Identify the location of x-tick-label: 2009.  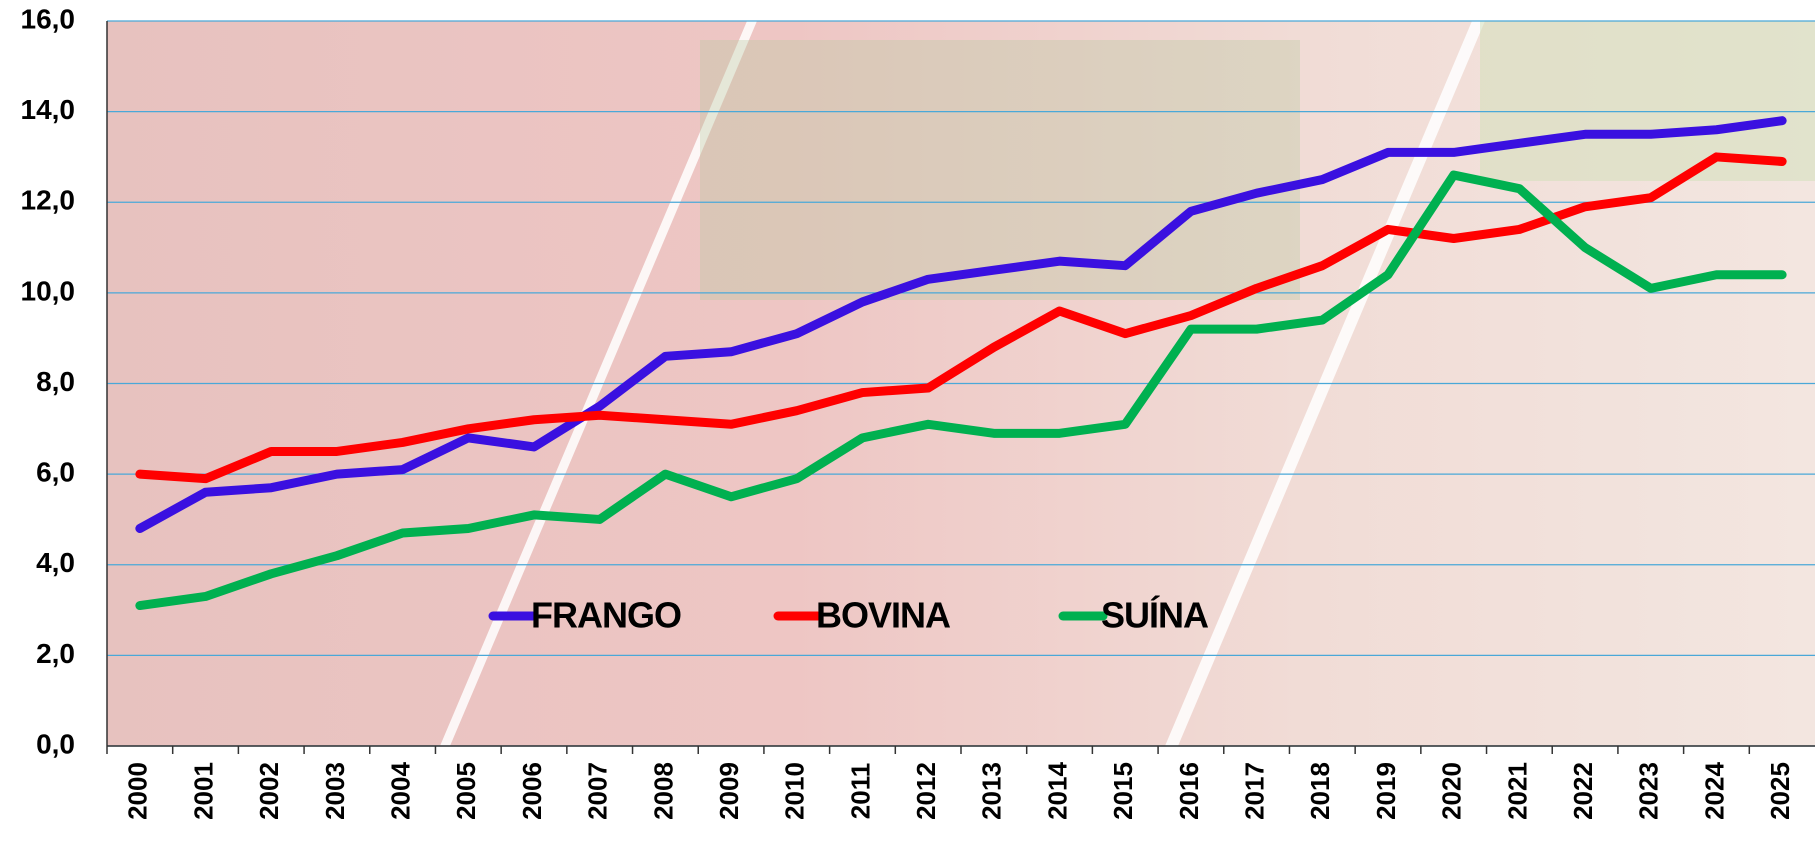
(729, 791).